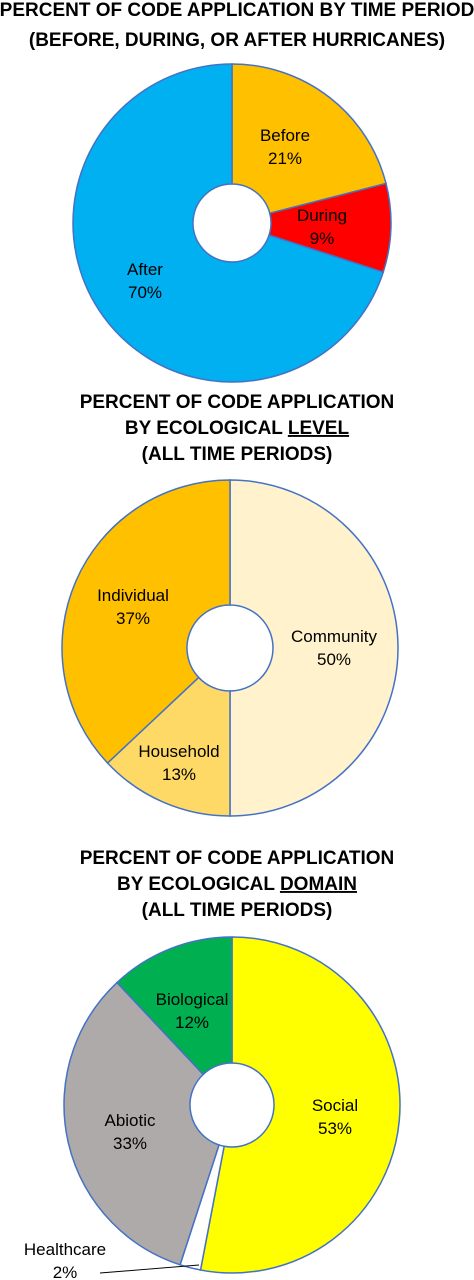 The image size is (474, 1280). Describe the element at coordinates (133, 595) in the screenshot. I see `label-individual-name: Individual` at that location.